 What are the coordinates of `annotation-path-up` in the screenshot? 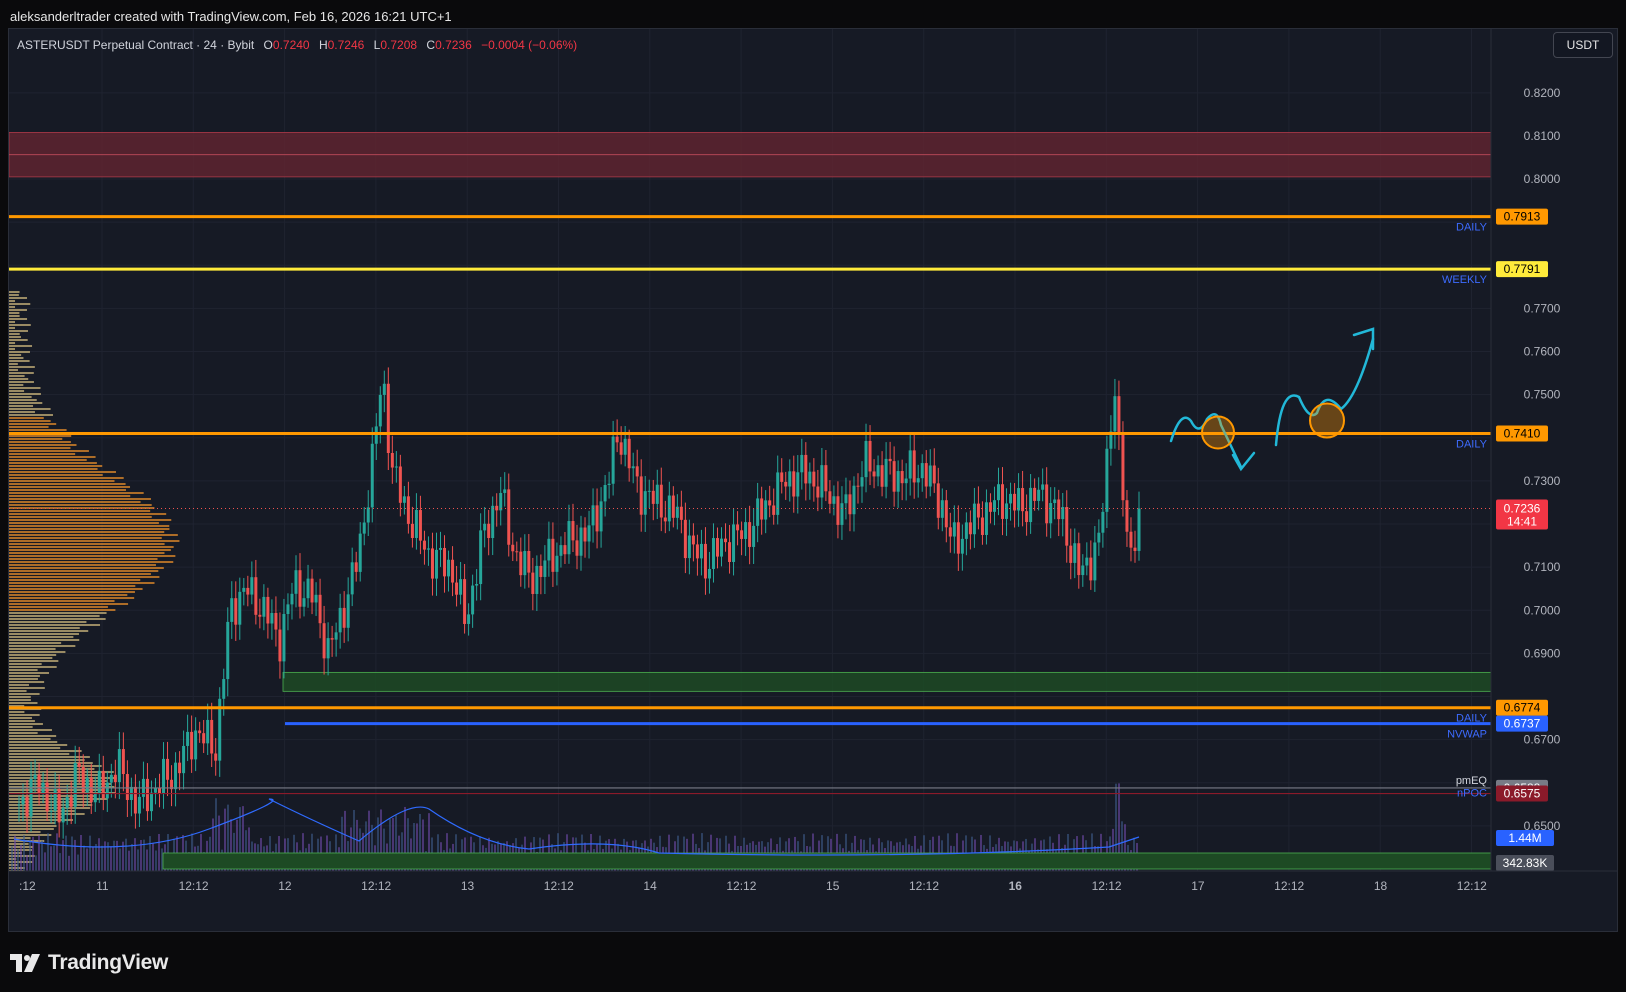 It's located at (1324, 392).